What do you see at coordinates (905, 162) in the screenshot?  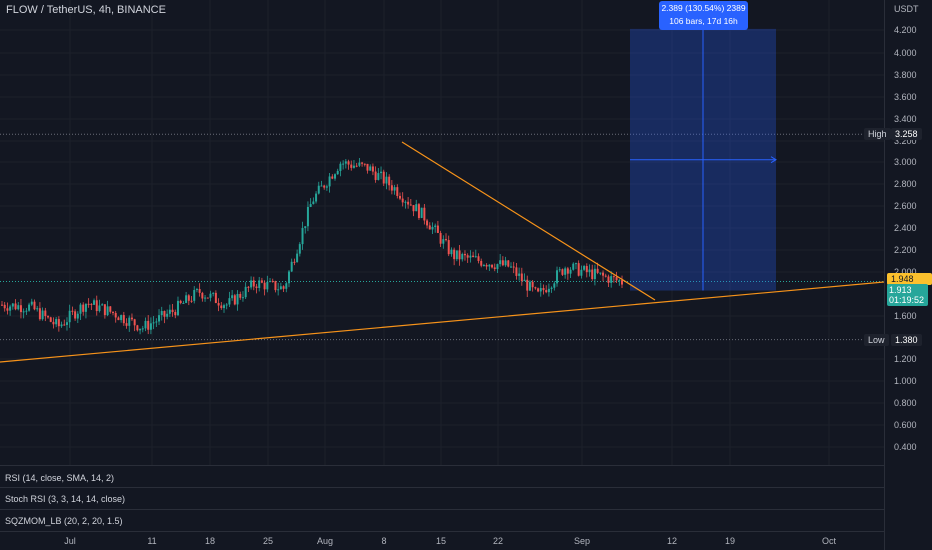 I see `price-tick-label: 3.000` at bounding box center [905, 162].